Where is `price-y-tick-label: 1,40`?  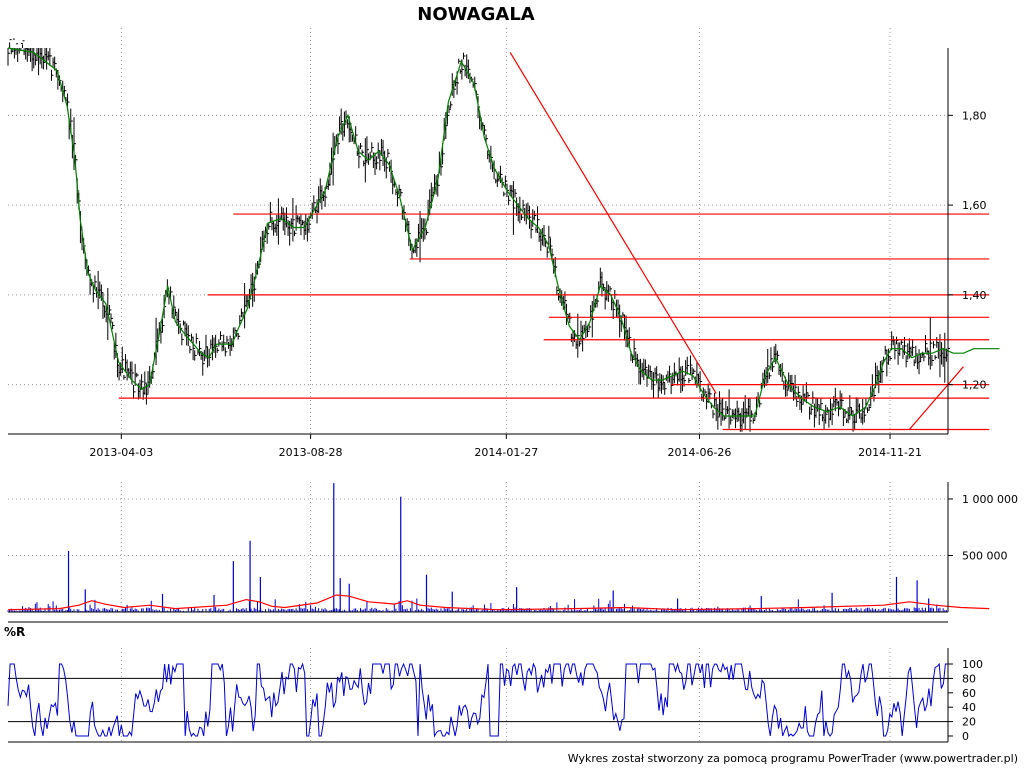
price-y-tick-label: 1,40 is located at coordinates (974, 295).